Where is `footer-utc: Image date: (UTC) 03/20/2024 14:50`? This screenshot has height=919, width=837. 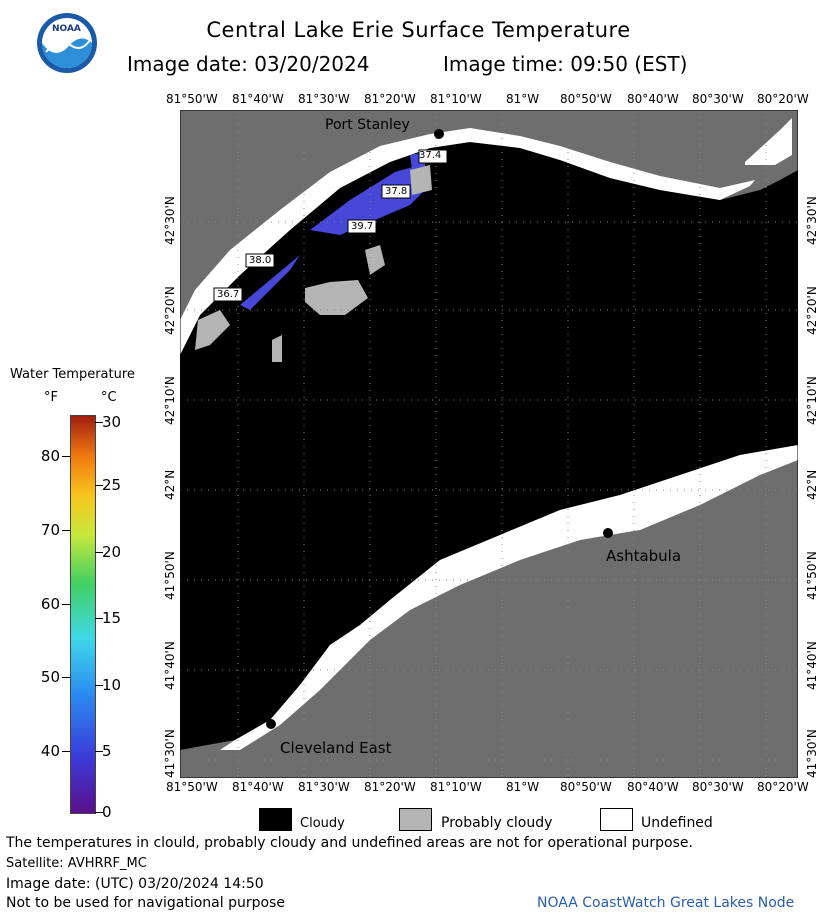
footer-utc: Image date: (UTC) 03/20/2024 14:50 is located at coordinates (135, 884).